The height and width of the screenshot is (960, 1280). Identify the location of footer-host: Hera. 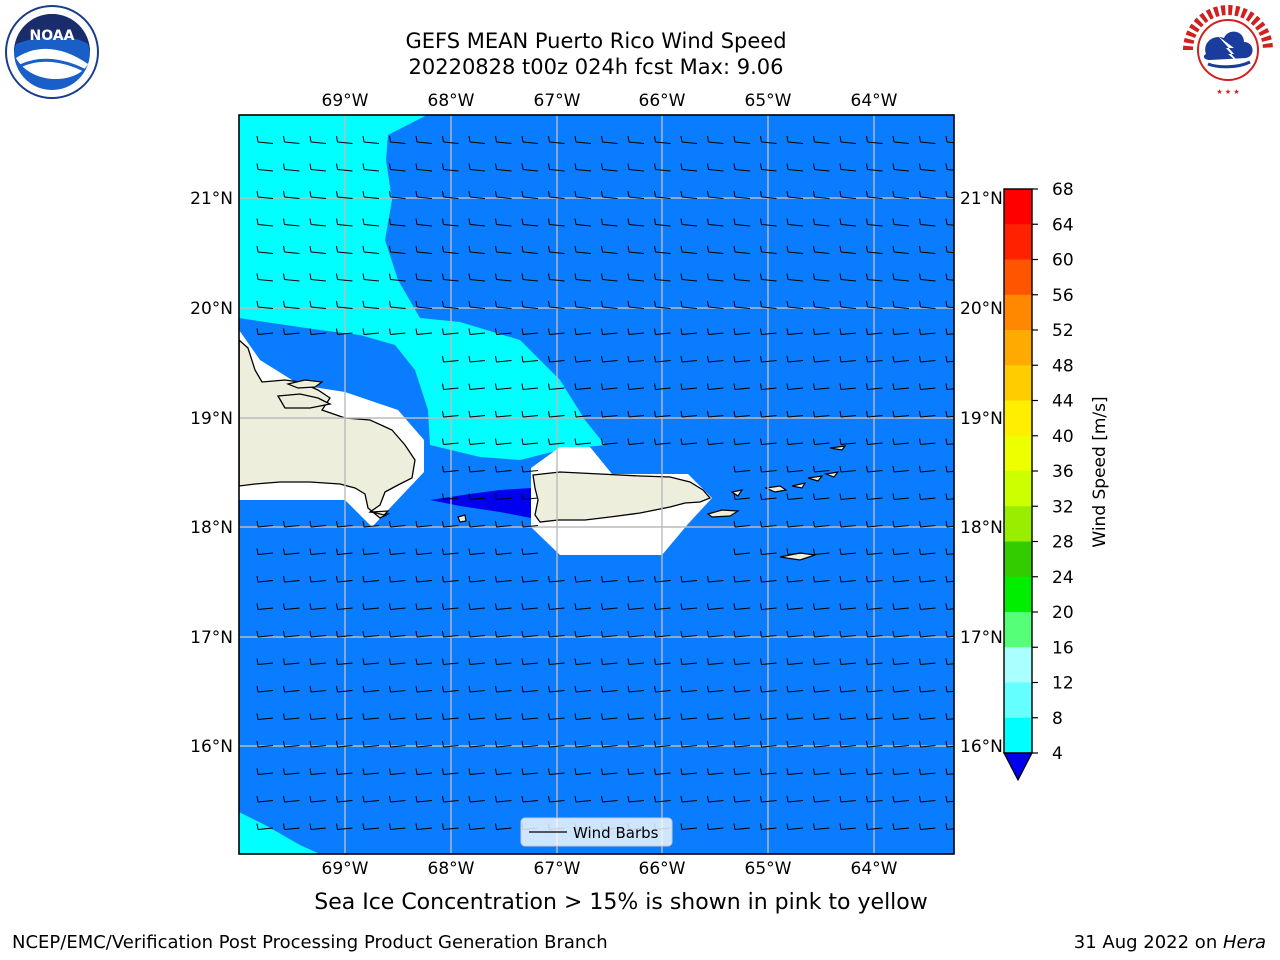
(1244, 942).